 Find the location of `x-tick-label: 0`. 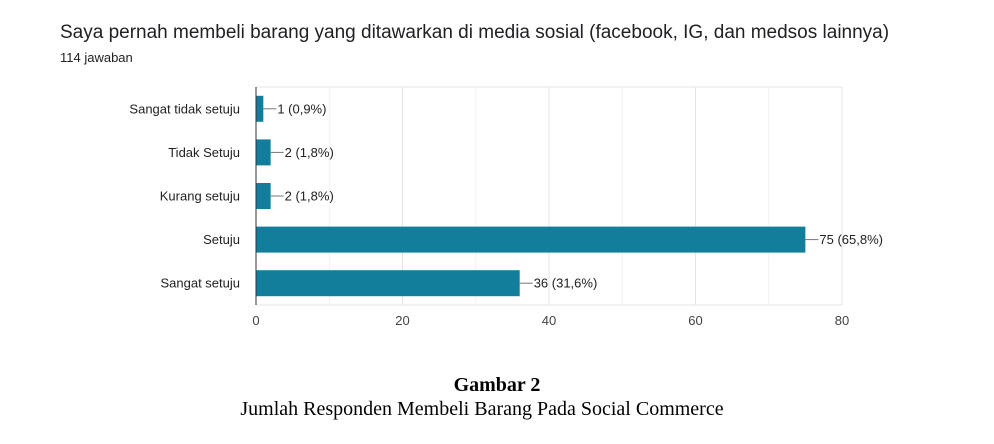

x-tick-label: 0 is located at coordinates (255, 320).